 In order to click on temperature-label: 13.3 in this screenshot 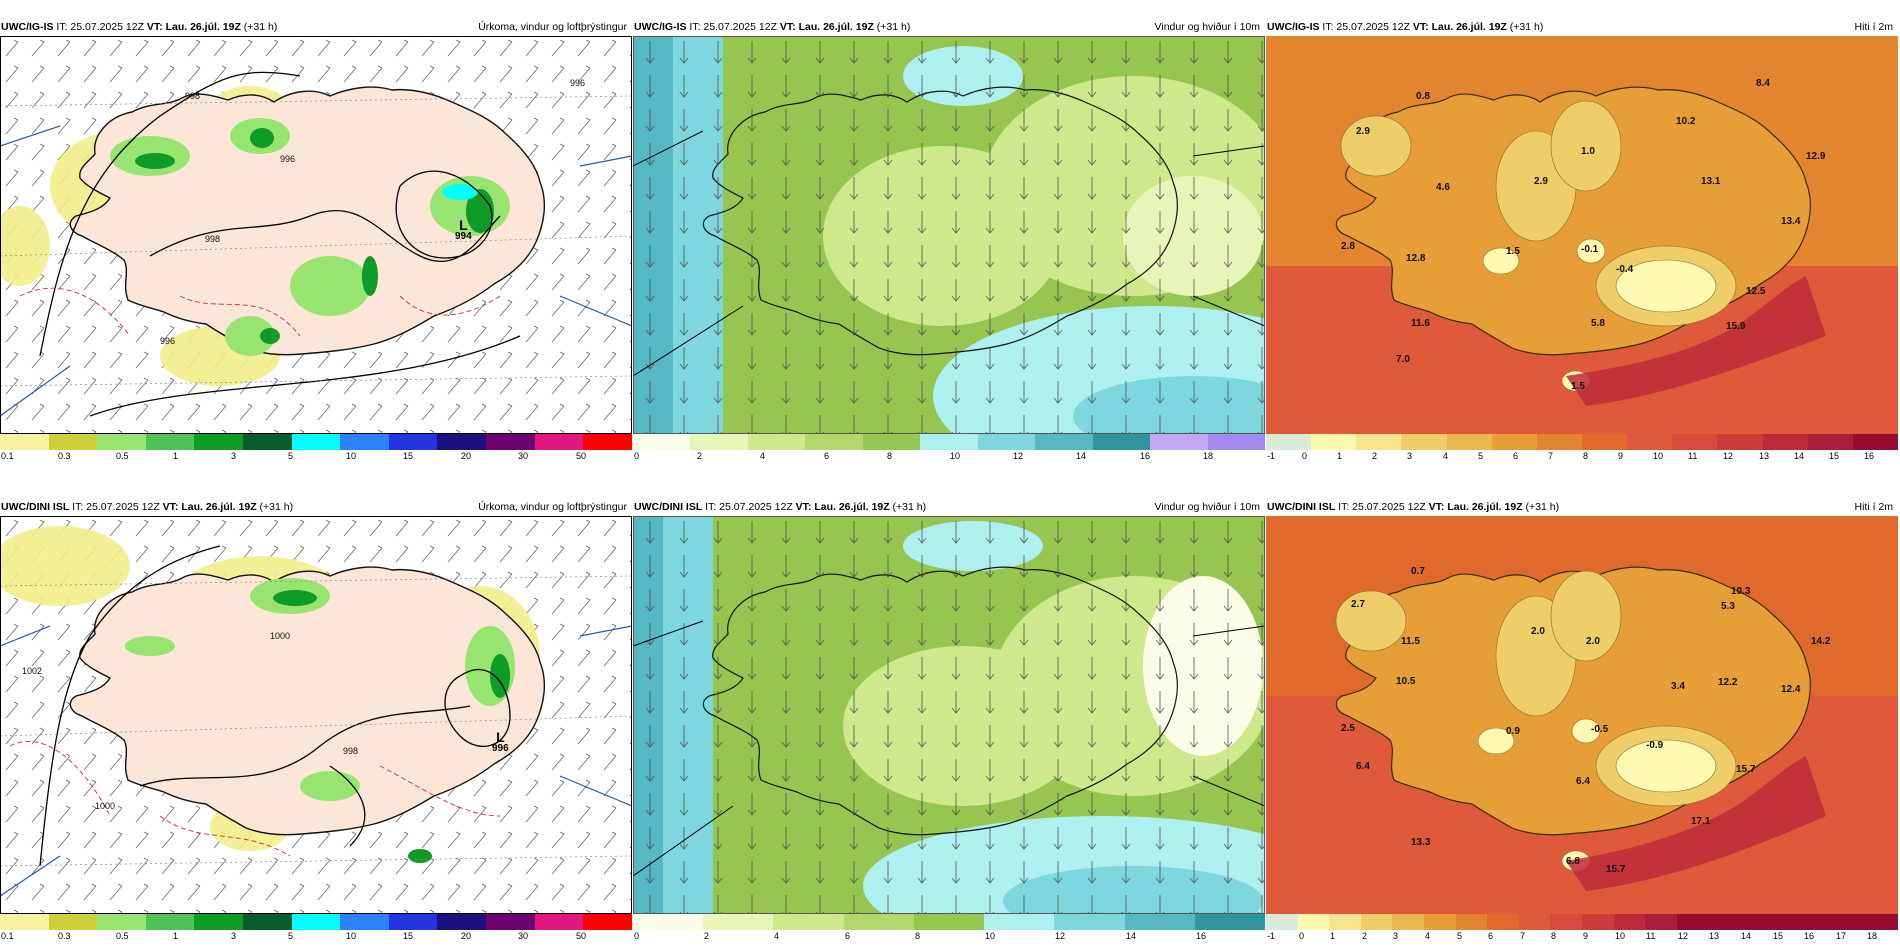, I will do `click(1421, 842)`.